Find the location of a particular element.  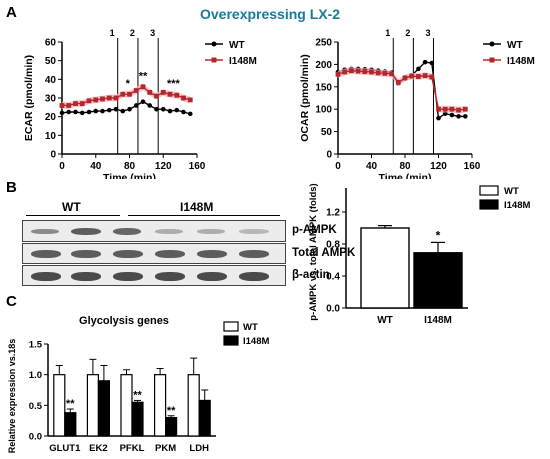

y-tick-label: 150 is located at coordinates (323, 87).